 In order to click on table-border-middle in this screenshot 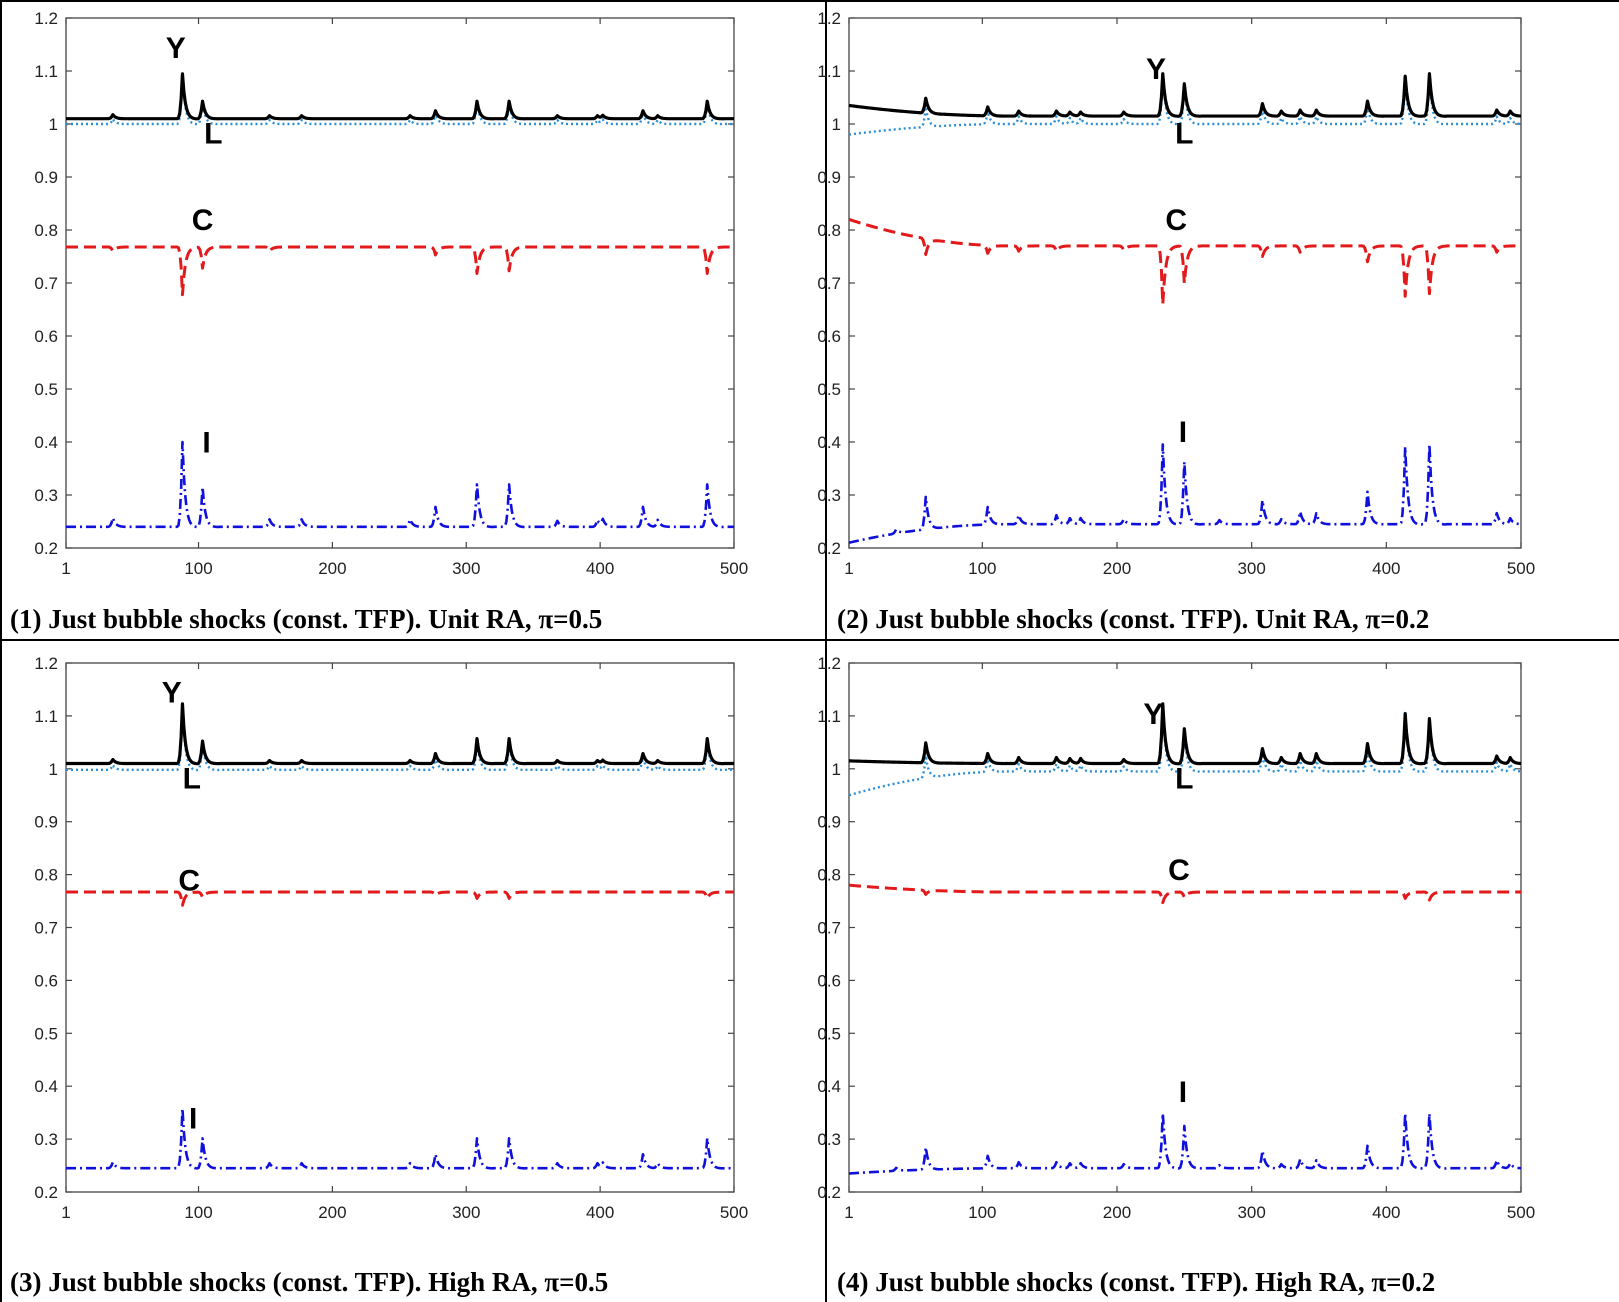, I will do `click(826, 651)`.